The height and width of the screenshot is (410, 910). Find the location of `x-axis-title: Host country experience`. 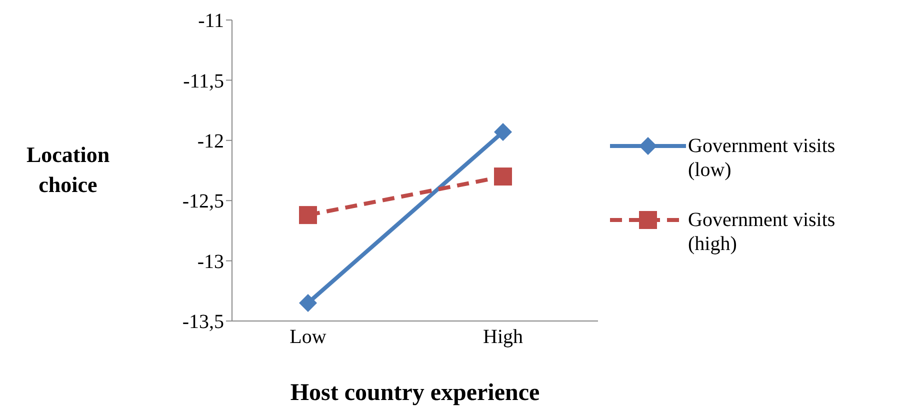

x-axis-title: Host country experience is located at coordinates (415, 393).